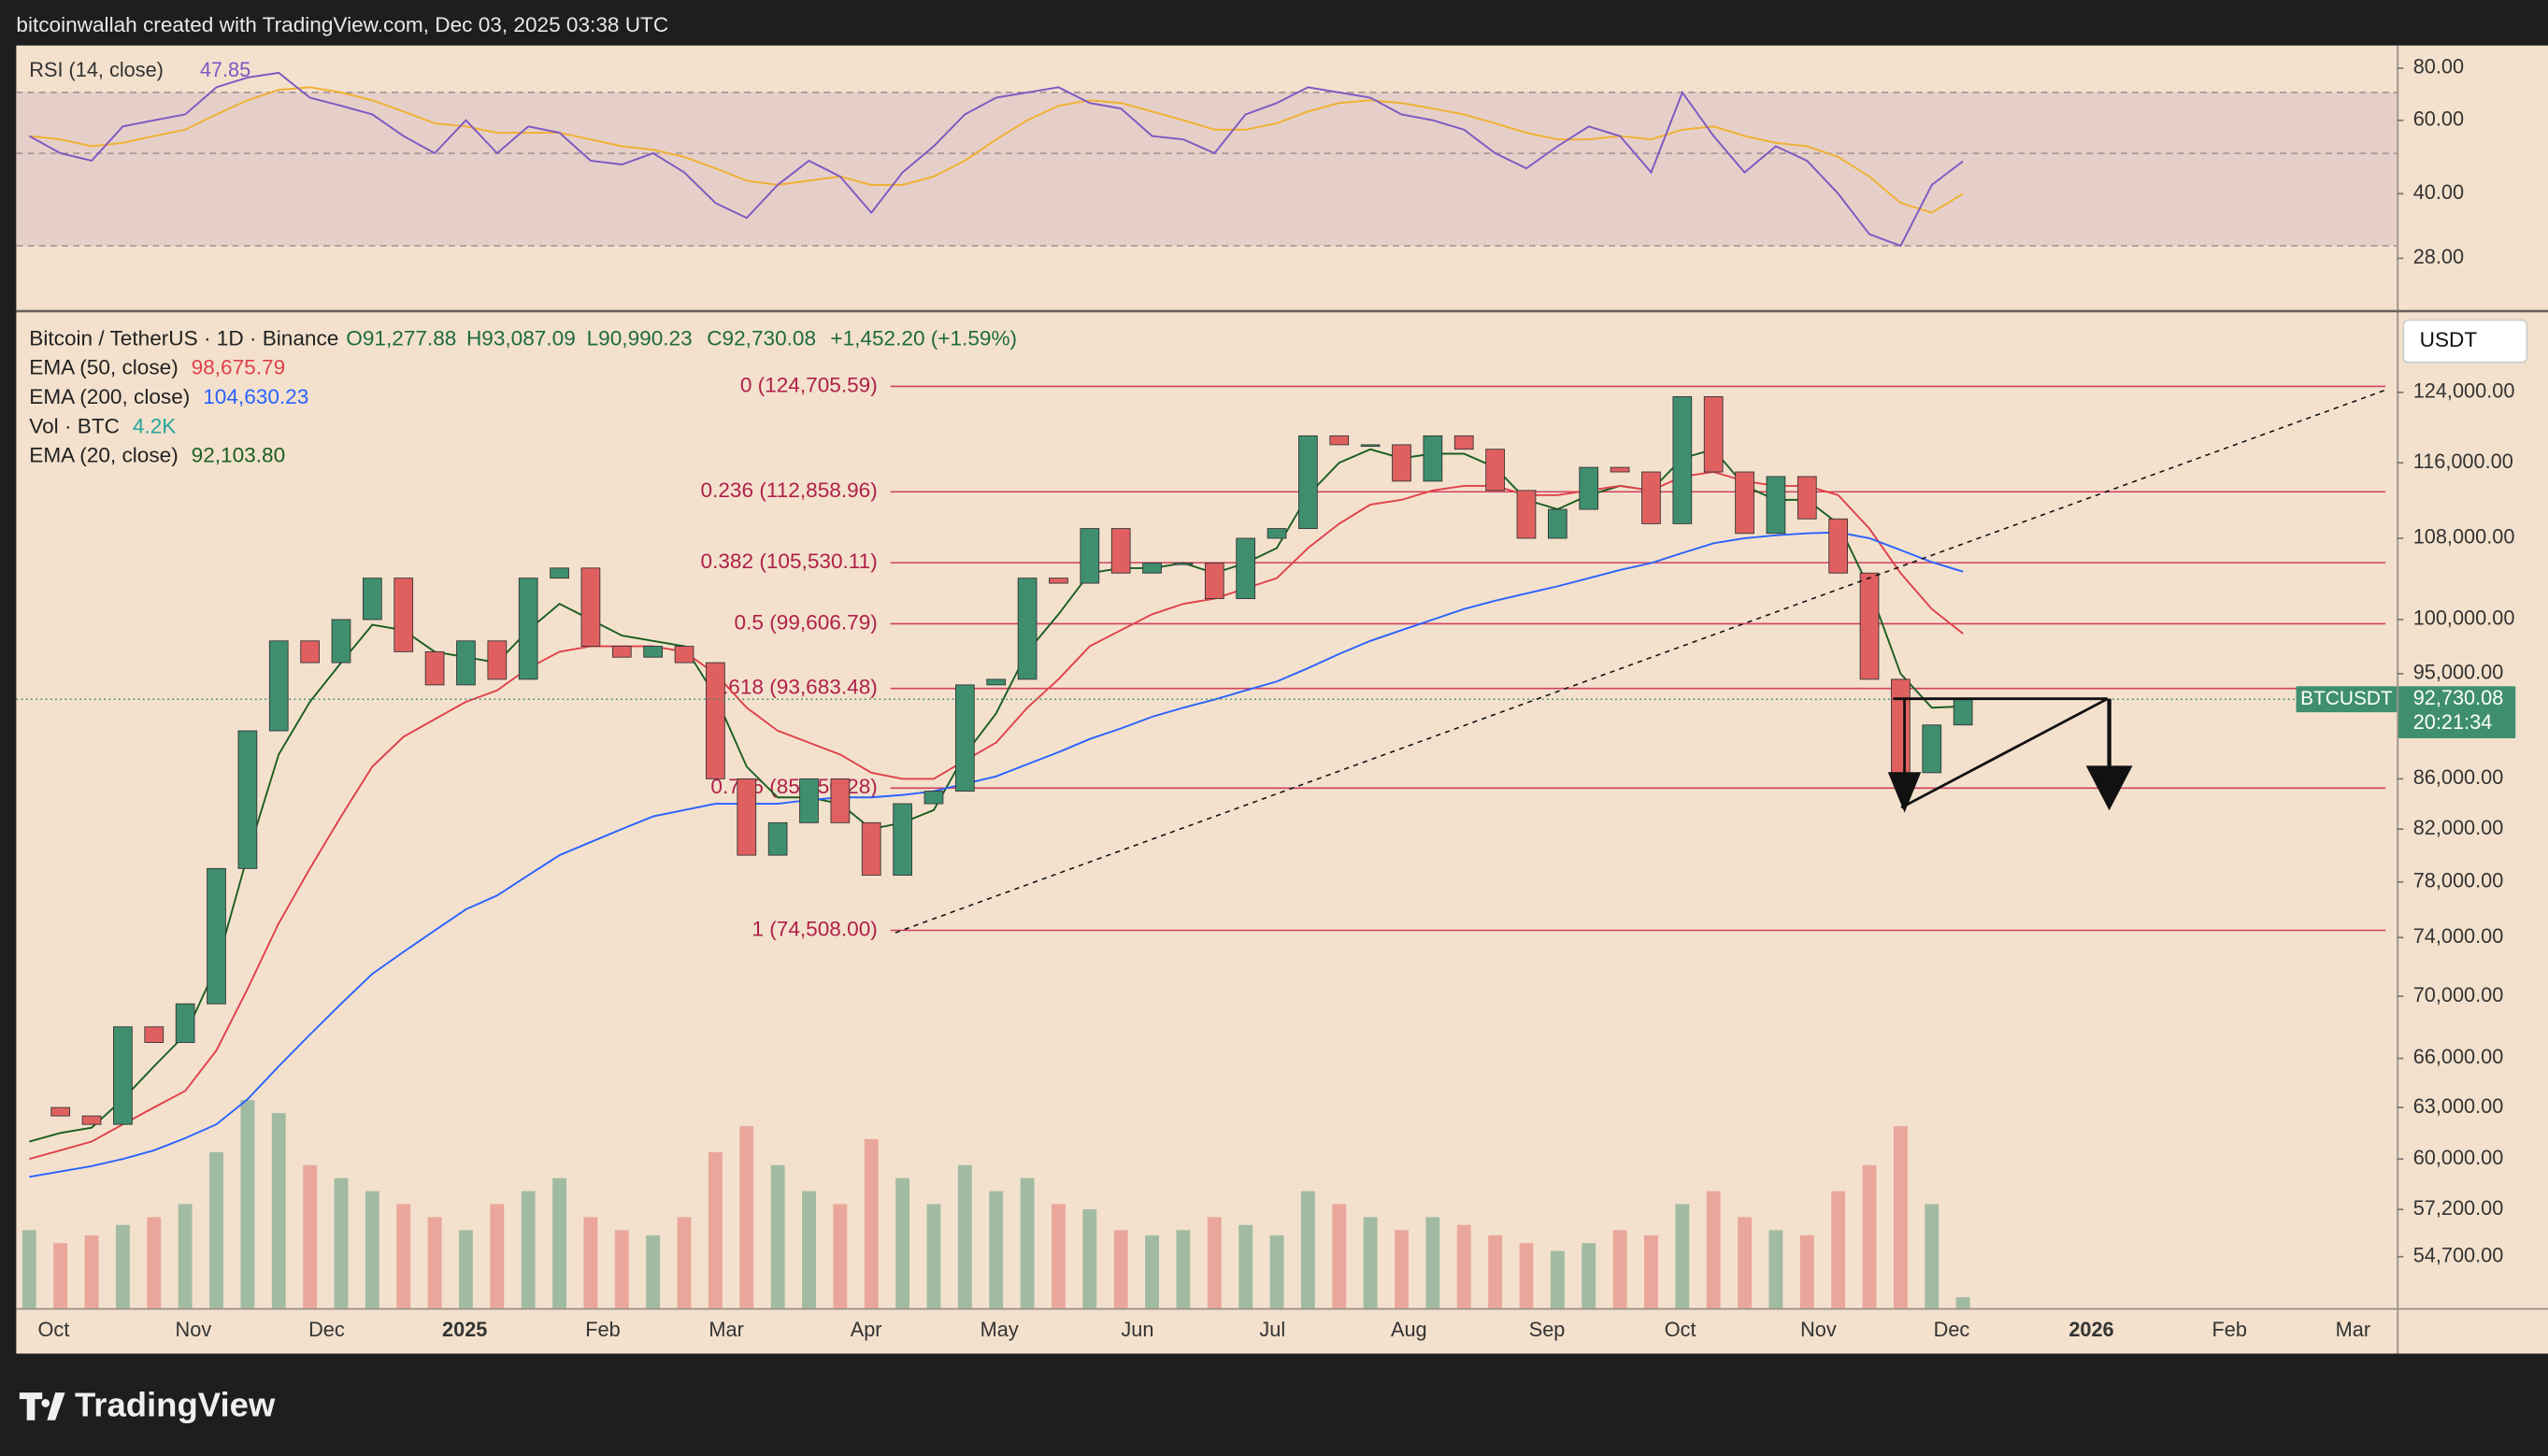 This screenshot has height=1456, width=2548. I want to click on y-tick-label: 70,000.00, so click(2459, 994).